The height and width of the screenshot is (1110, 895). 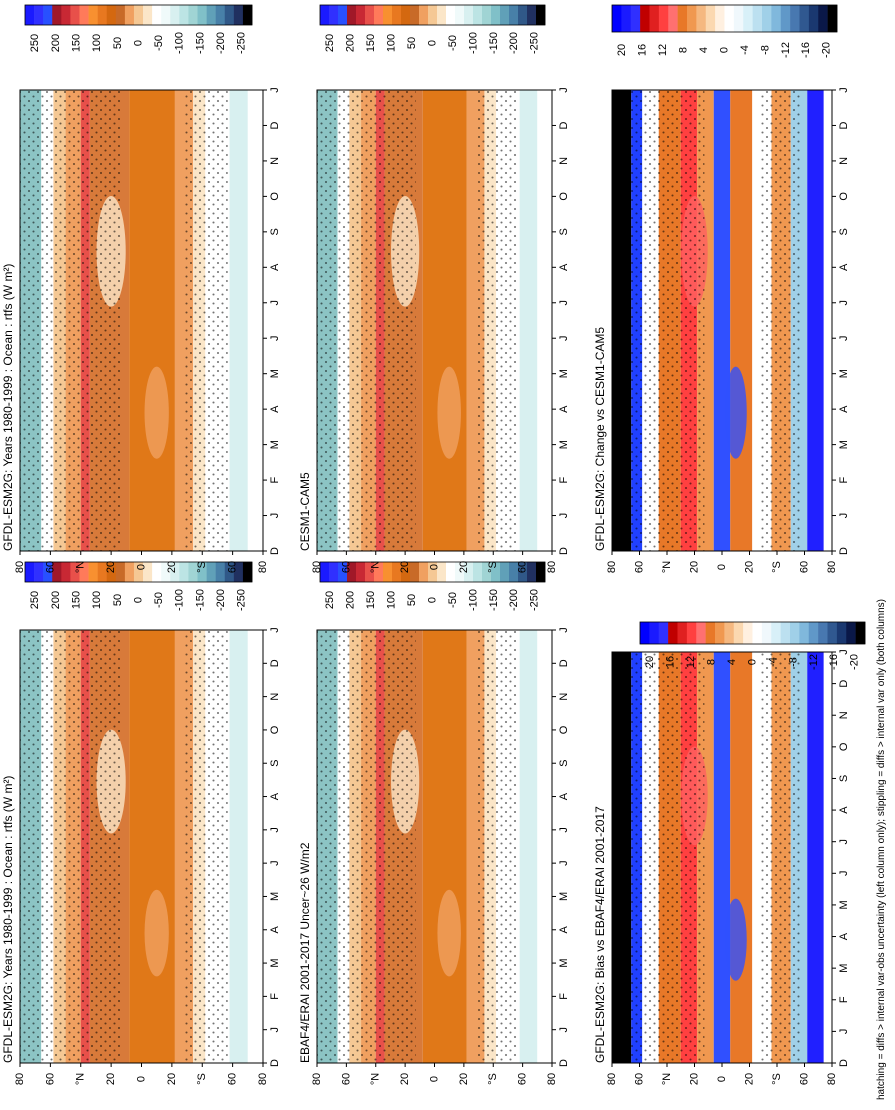 What do you see at coordinates (493, 567) in the screenshot?
I see `lat-tick-label: °S` at bounding box center [493, 567].